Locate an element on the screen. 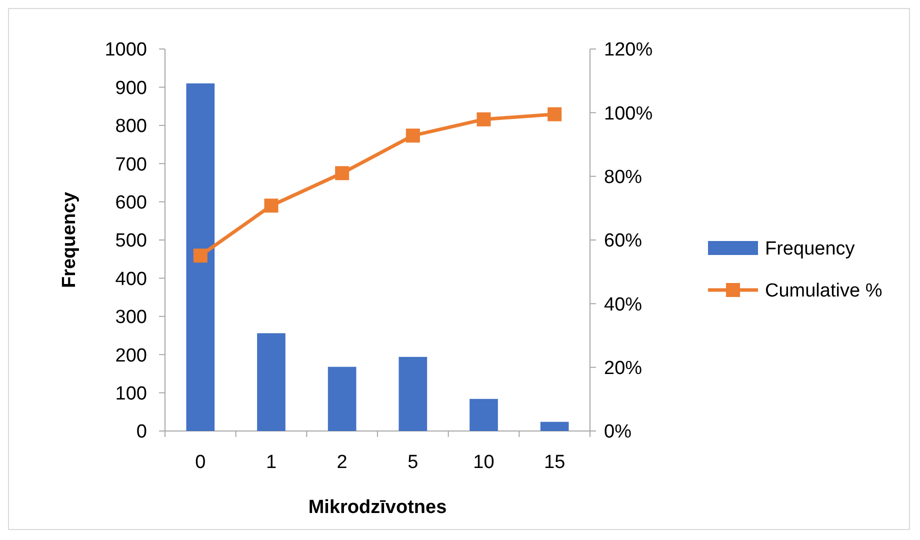  legend-label: Frequency is located at coordinates (810, 249).